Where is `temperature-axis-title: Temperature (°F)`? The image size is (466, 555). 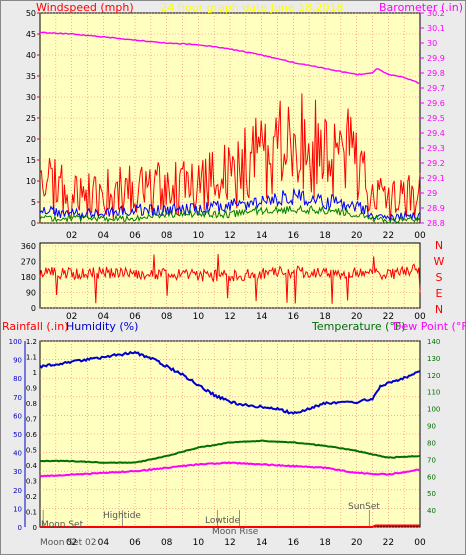
temperature-axis-title: Temperature (°F) is located at coordinates (358, 326).